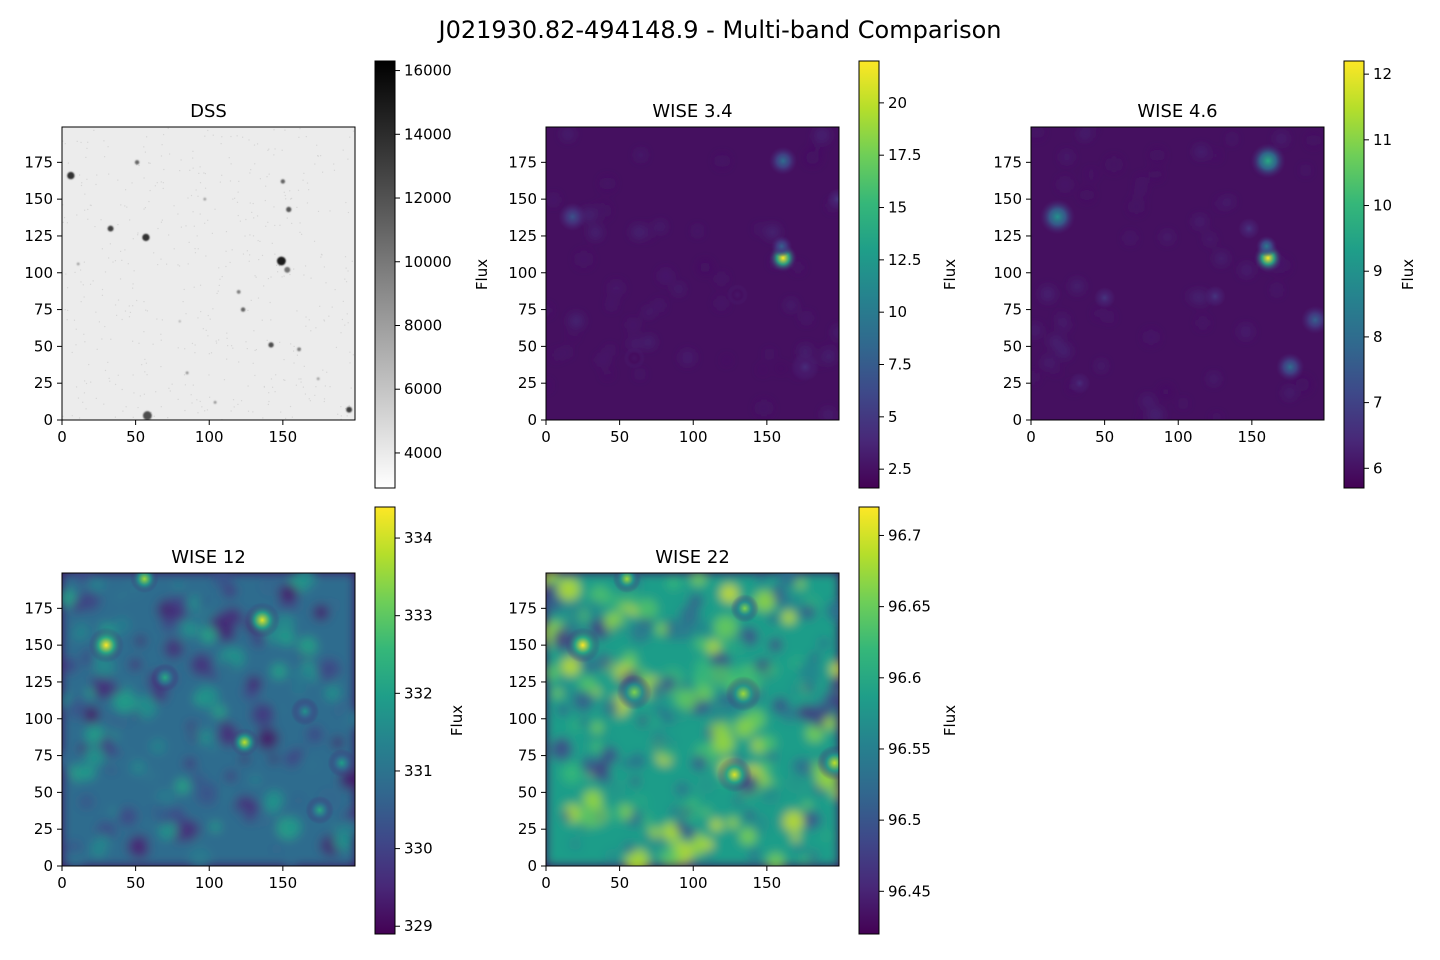 This screenshot has height=960, width=1440. I want to click on colorbar-tick-label: 96.5, so click(904, 820).